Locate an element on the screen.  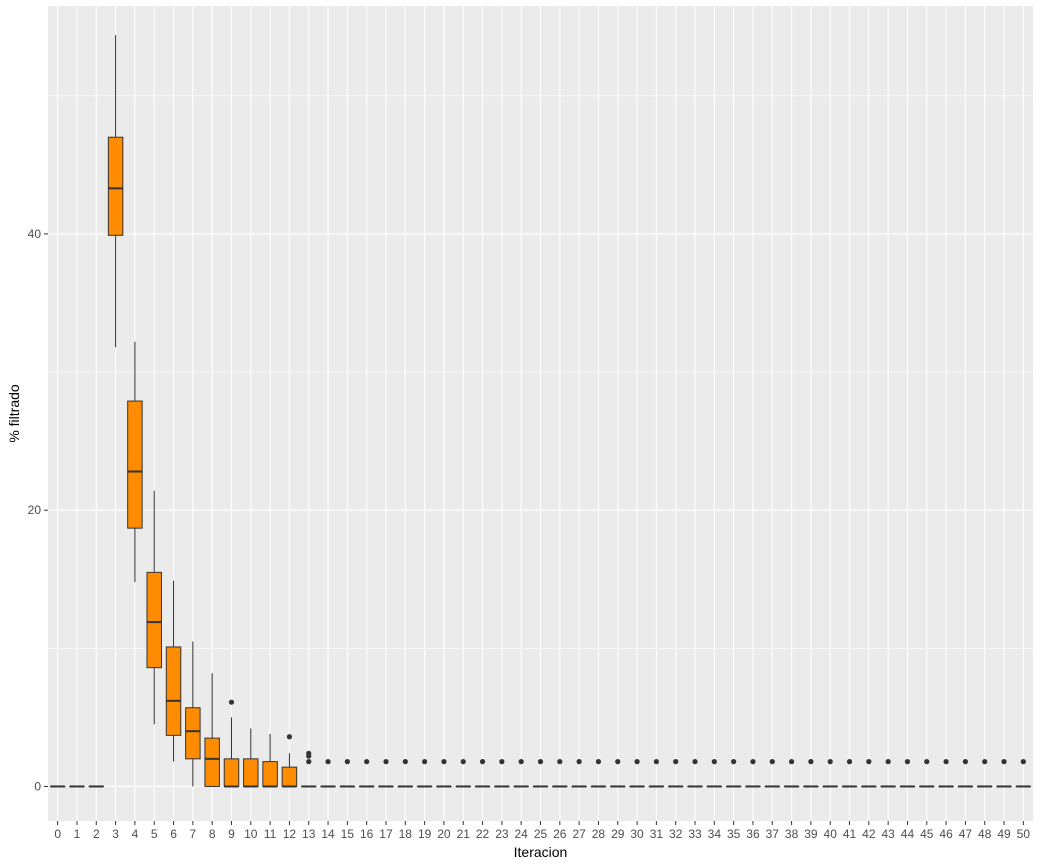
x-tick-label: 29 is located at coordinates (618, 834).